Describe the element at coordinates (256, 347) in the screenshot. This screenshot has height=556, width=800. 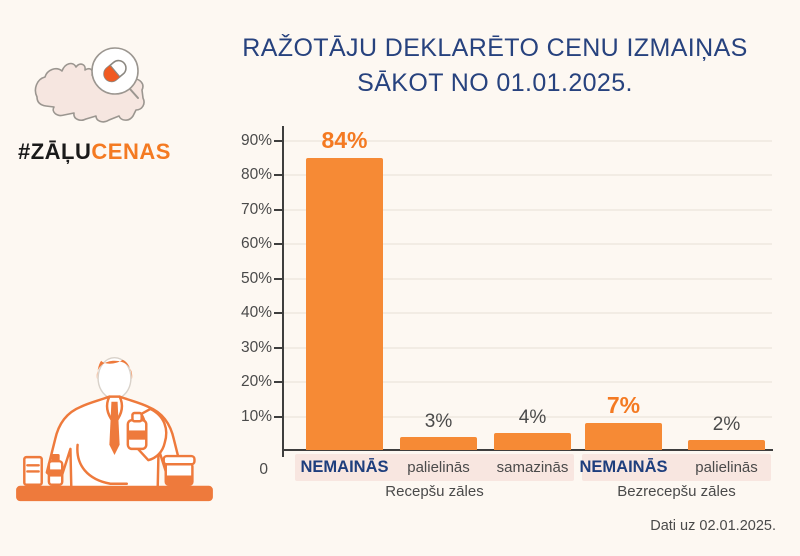
I see `y-tick-label: 30%` at that location.